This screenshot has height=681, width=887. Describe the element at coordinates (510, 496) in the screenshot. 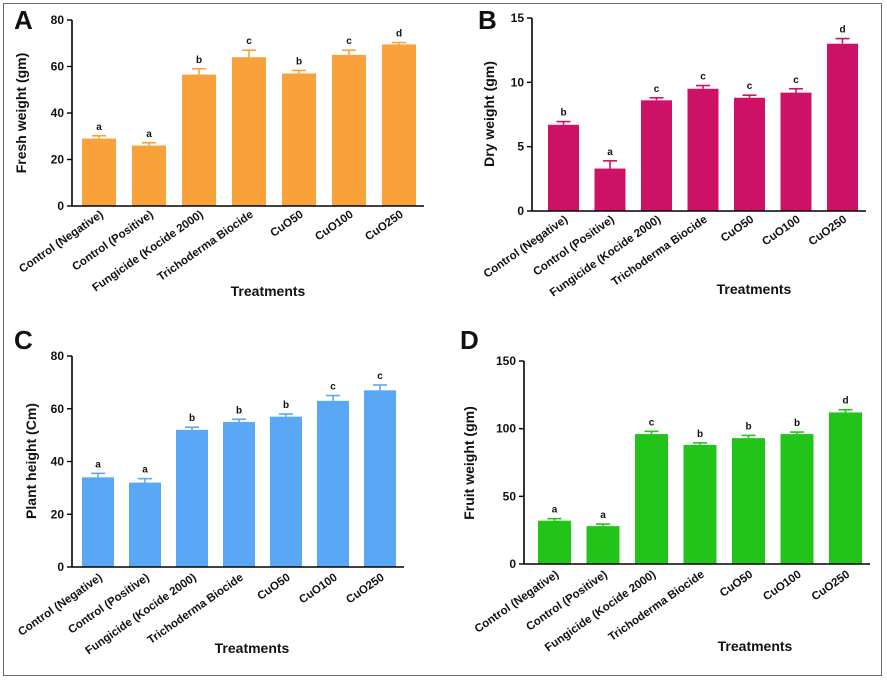

I see `y-tick-label: 50` at that location.